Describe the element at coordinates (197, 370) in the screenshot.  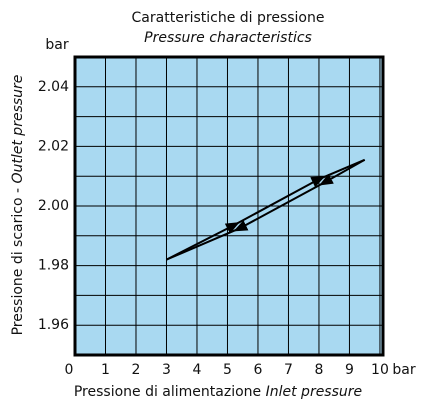
I see `x-tick-label: 4` at that location.